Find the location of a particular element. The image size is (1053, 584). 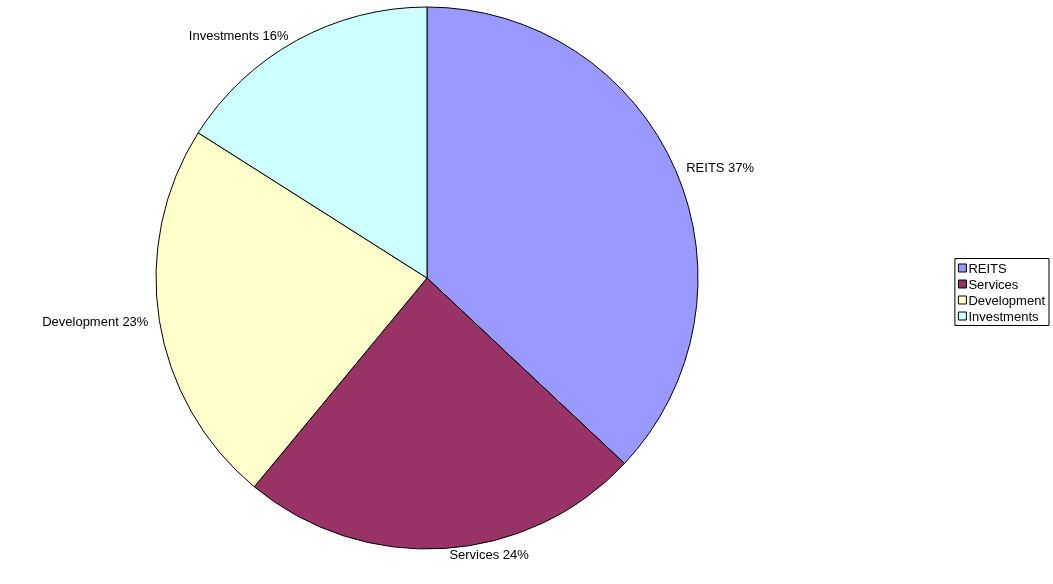

legend-label: Investments is located at coordinates (1003, 316).